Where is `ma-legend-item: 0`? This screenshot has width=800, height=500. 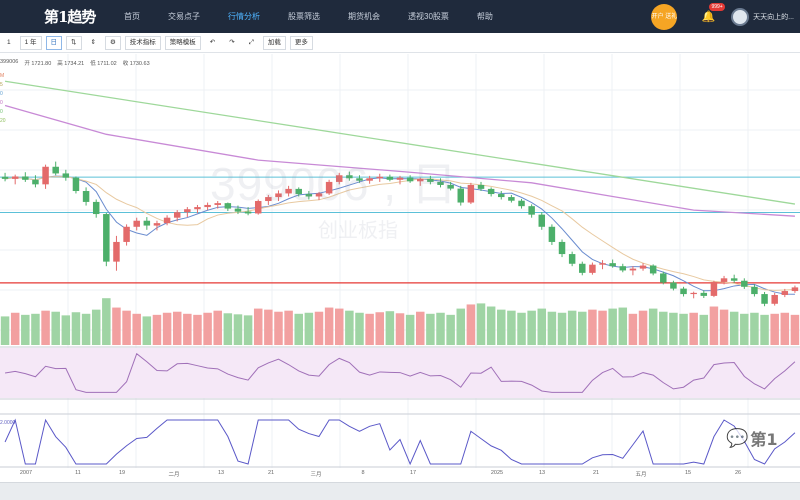
ma-legend-item: 0 is located at coordinates (1, 103).